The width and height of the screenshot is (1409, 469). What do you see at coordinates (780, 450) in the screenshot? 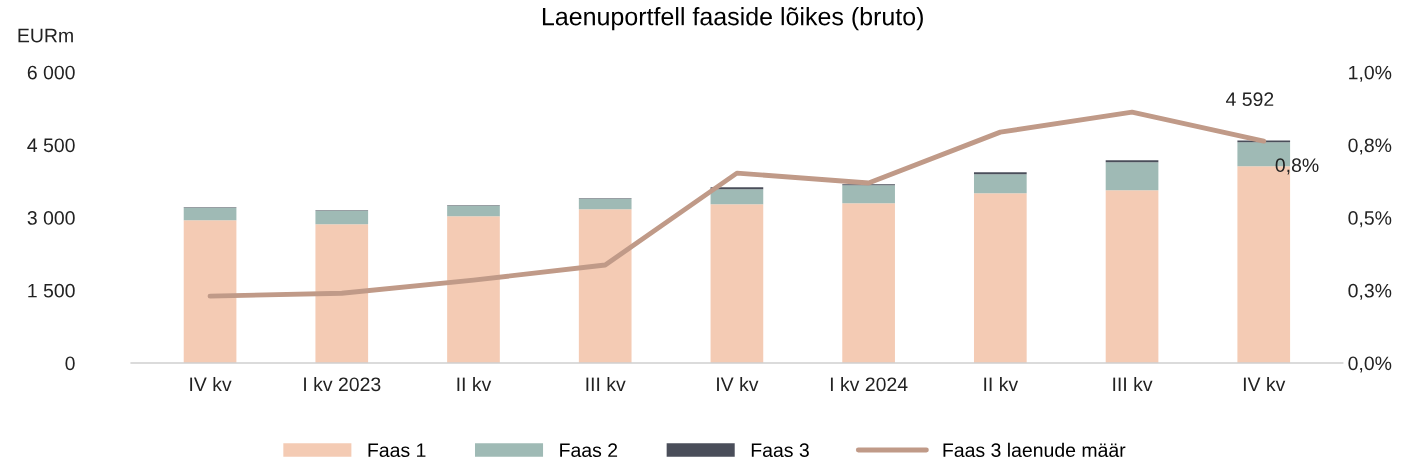
I see `legend-label: Faas 3` at bounding box center [780, 450].